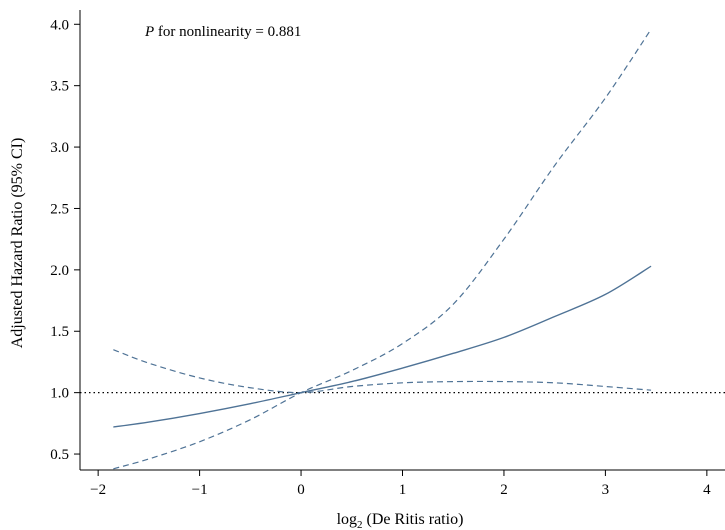  What do you see at coordinates (65, 240) in the screenshot?
I see `y-axis-ticks: 0.5 1.0 1.5 2.0 2.5 3.0 3.5 4.0` at bounding box center [65, 240].